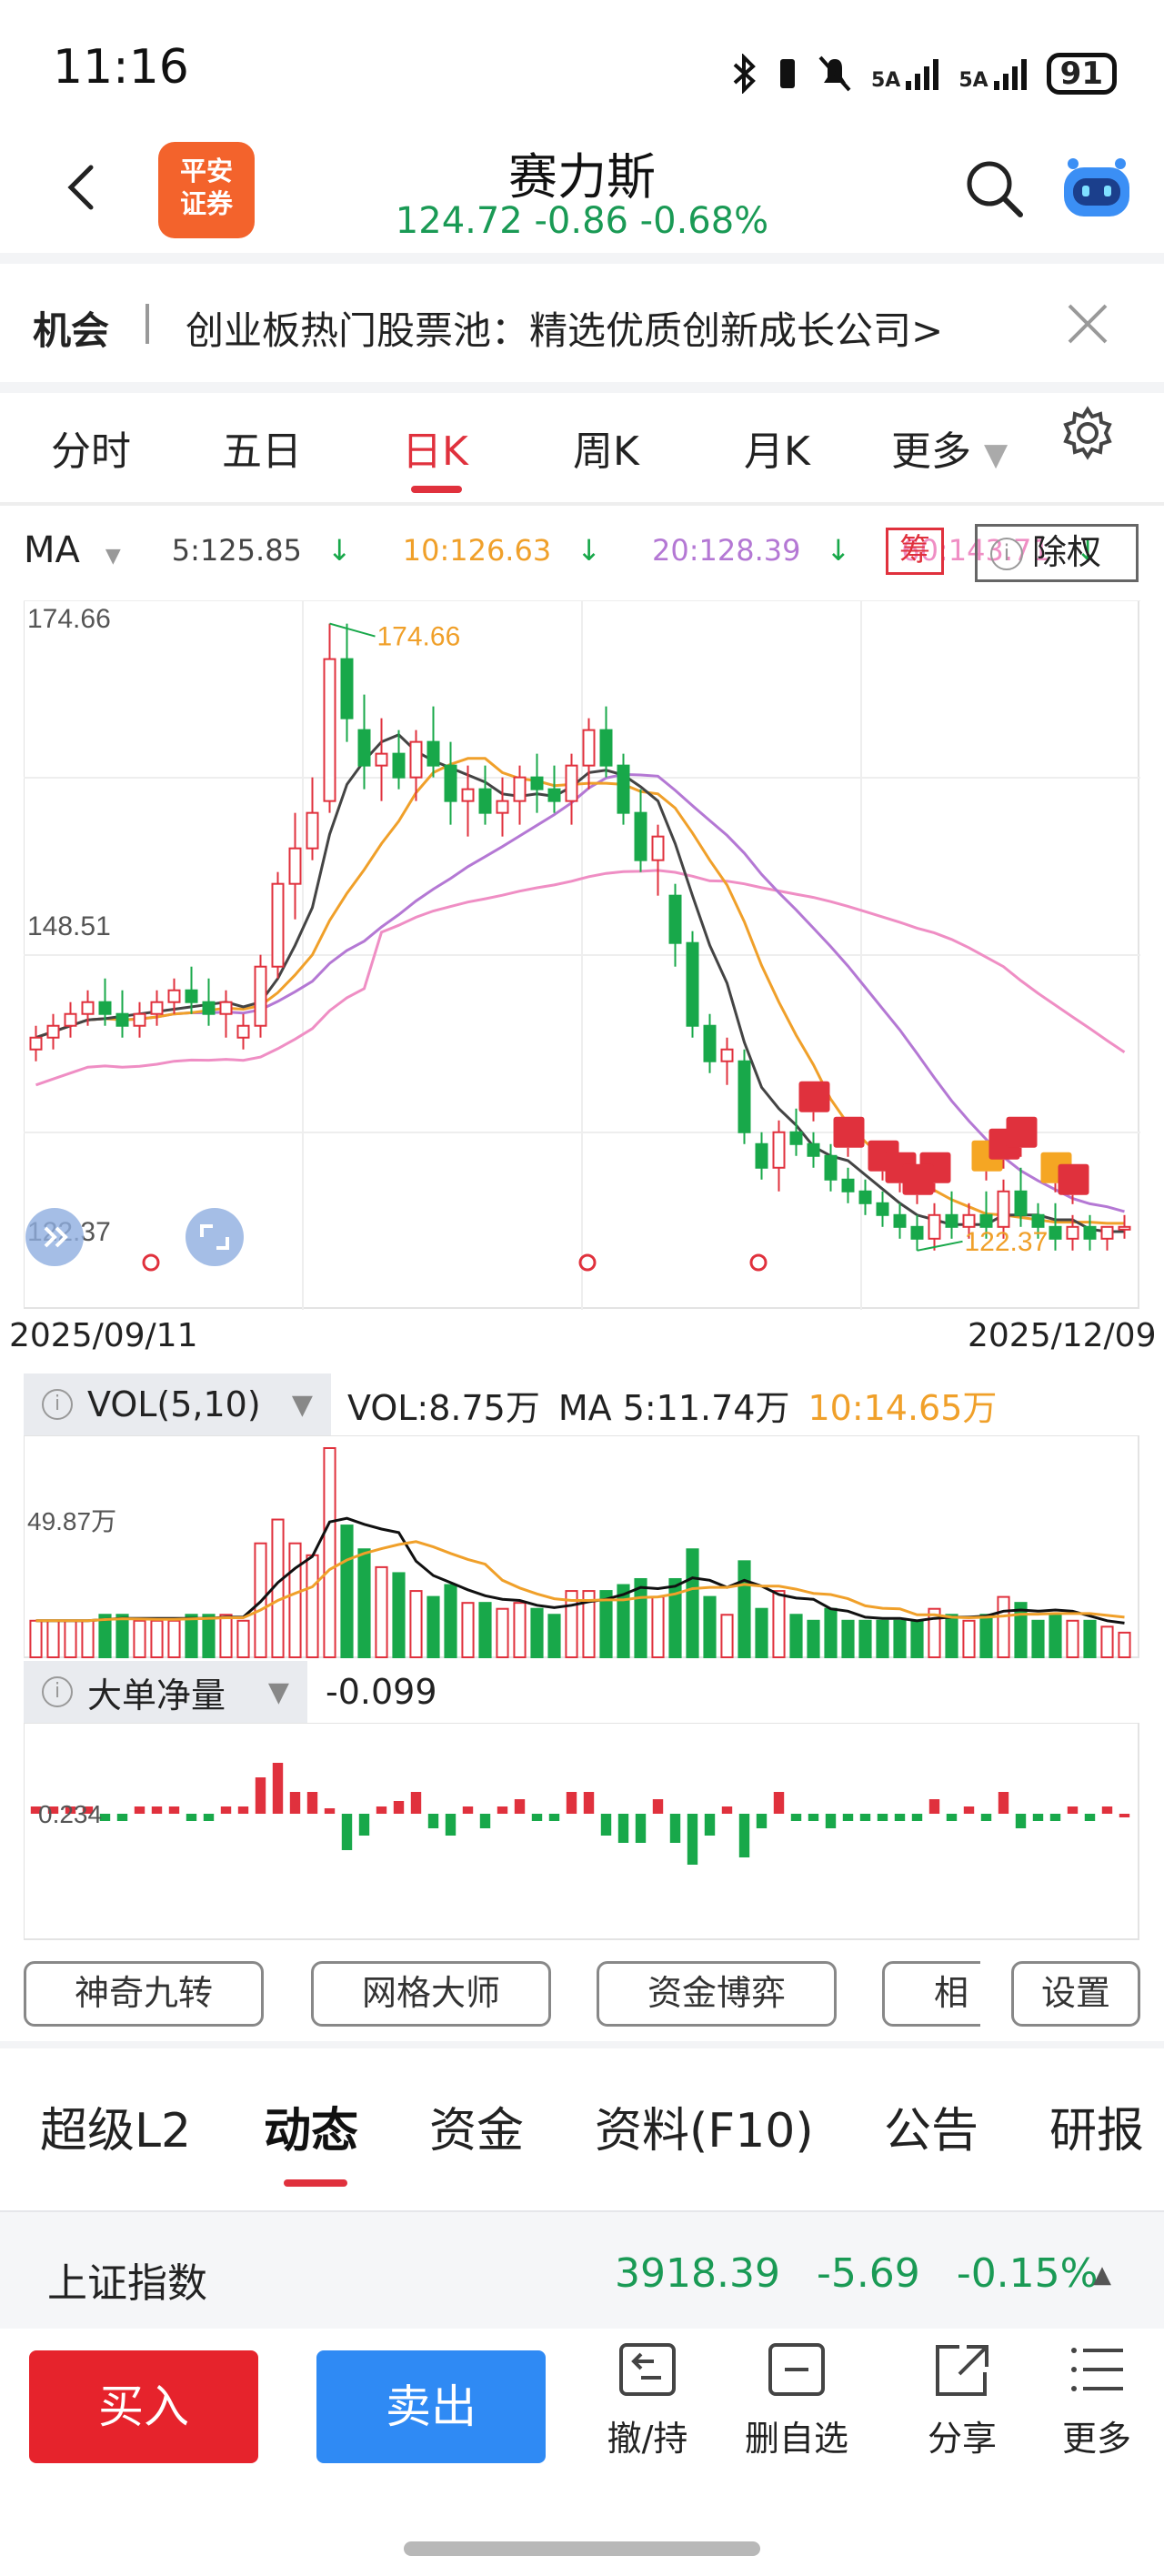 Image resolution: width=1164 pixels, height=2576 pixels. What do you see at coordinates (1102, 2275) in the screenshot?
I see `caret-up-icon: ▲` at bounding box center [1102, 2275].